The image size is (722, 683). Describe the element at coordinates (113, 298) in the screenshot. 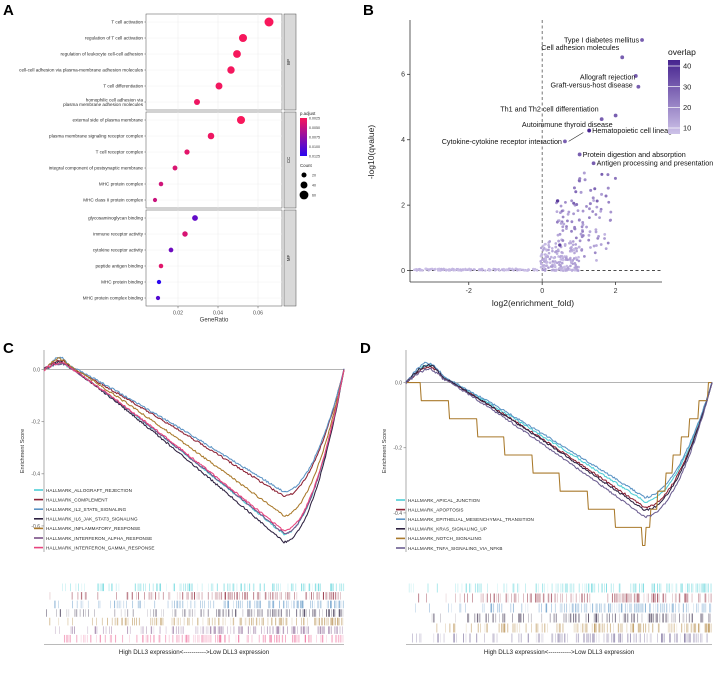

I see `go-term-label: MHC protein complex binding` at that location.